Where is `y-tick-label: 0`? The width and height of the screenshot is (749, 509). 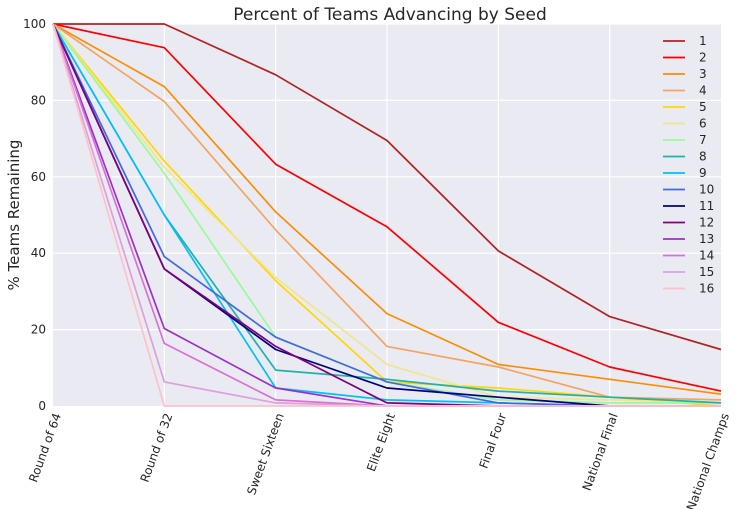 y-tick-label: 0 is located at coordinates (42, 406).